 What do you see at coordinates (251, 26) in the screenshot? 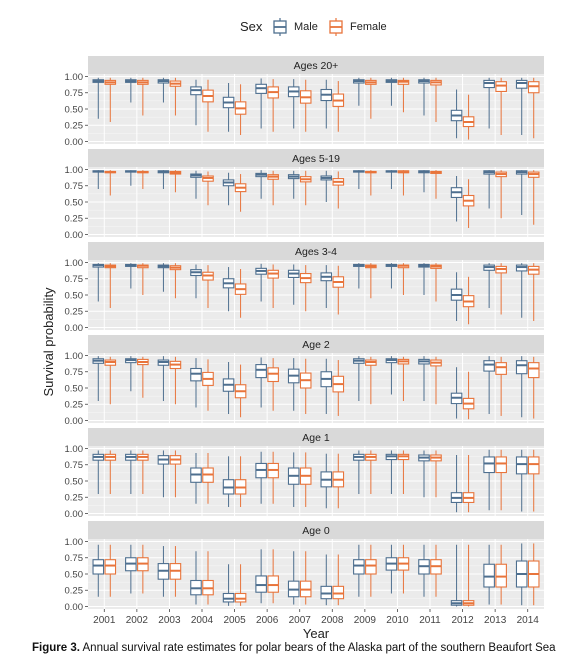
I see `legend-title: Sex` at bounding box center [251, 26].